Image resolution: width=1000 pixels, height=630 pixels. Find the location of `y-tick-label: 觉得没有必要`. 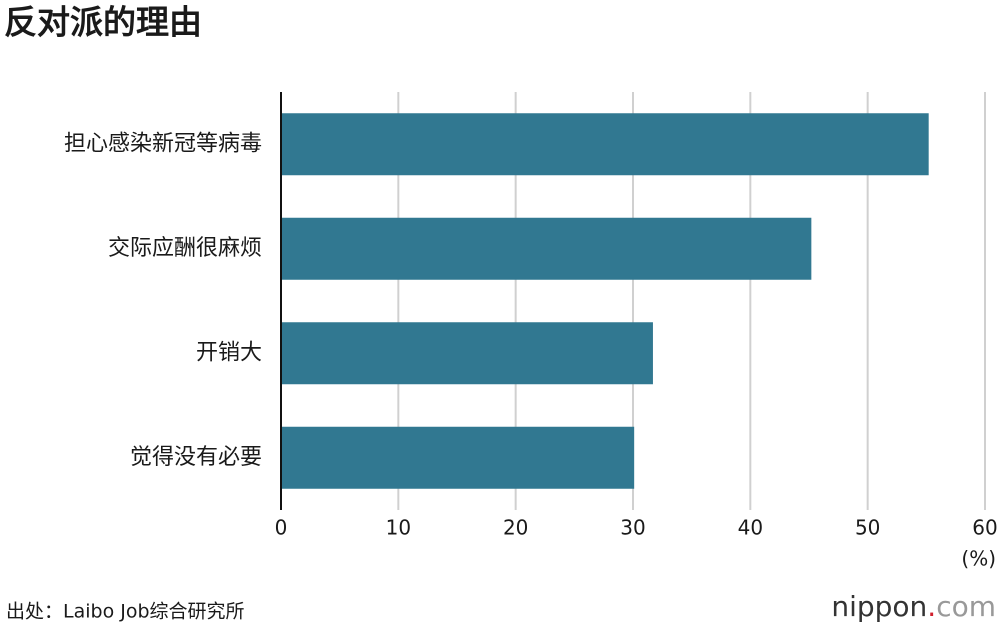

y-tick-label: 觉得没有必要 is located at coordinates (196, 457).